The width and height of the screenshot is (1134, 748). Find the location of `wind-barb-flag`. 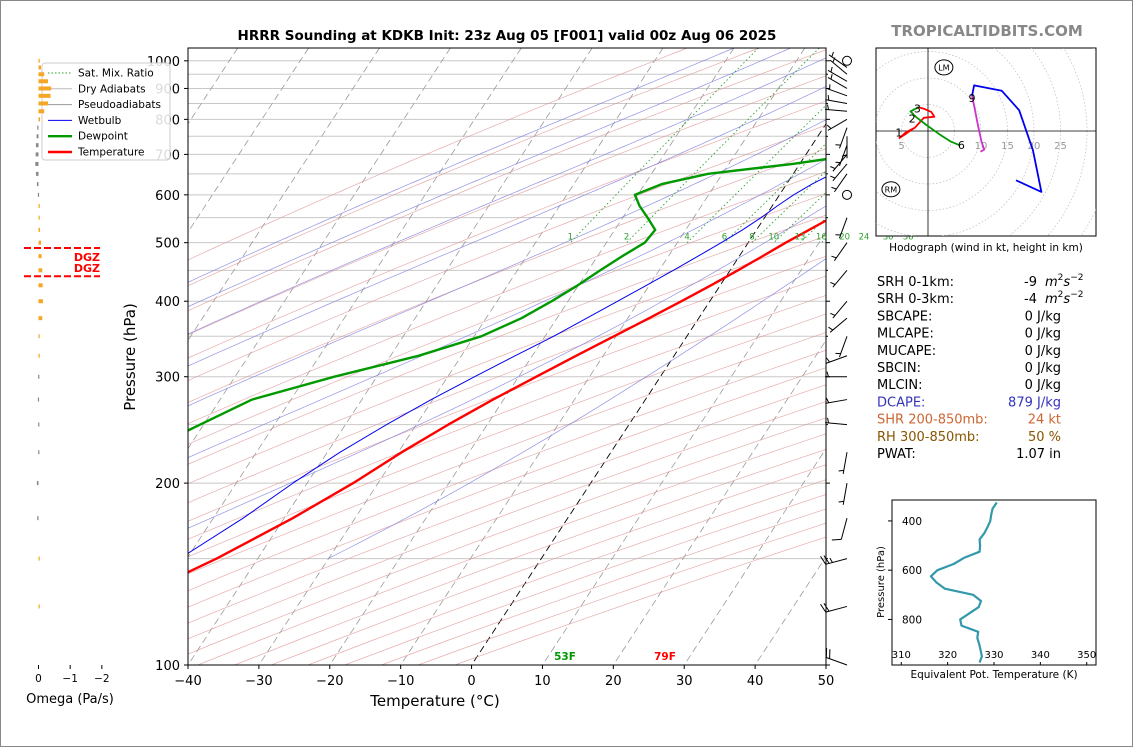

wind-barb-flag is located at coordinates (823, 560).